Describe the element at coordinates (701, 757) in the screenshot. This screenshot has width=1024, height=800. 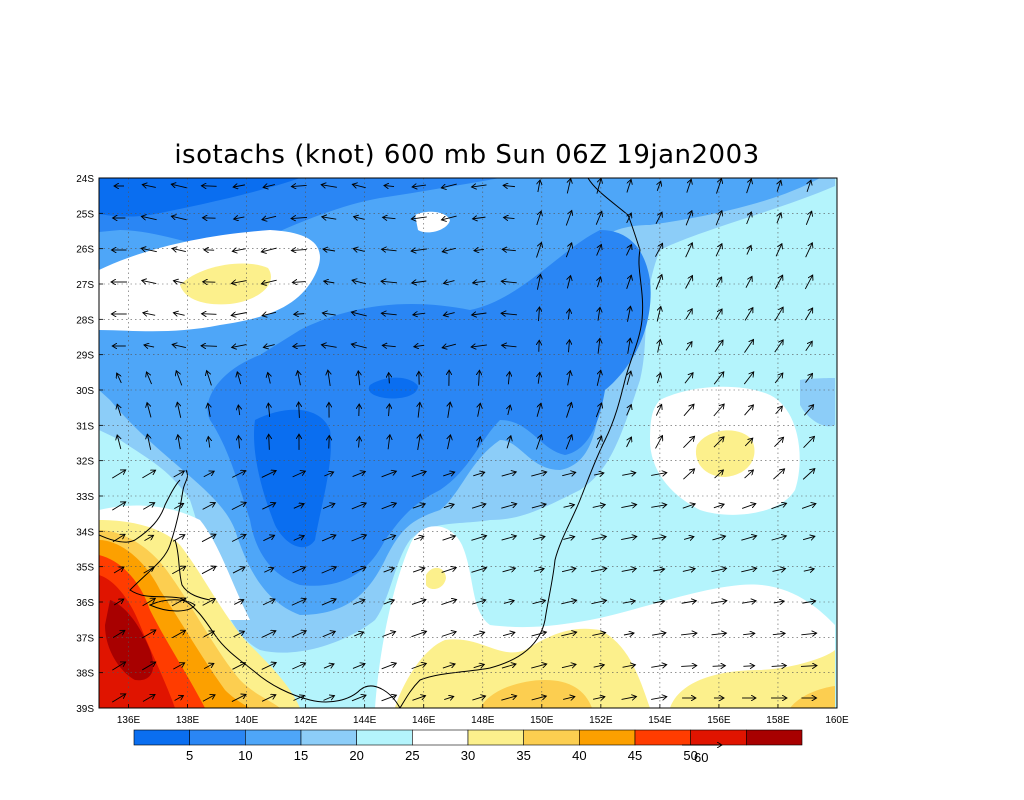
I see `reference-label: 60` at that location.